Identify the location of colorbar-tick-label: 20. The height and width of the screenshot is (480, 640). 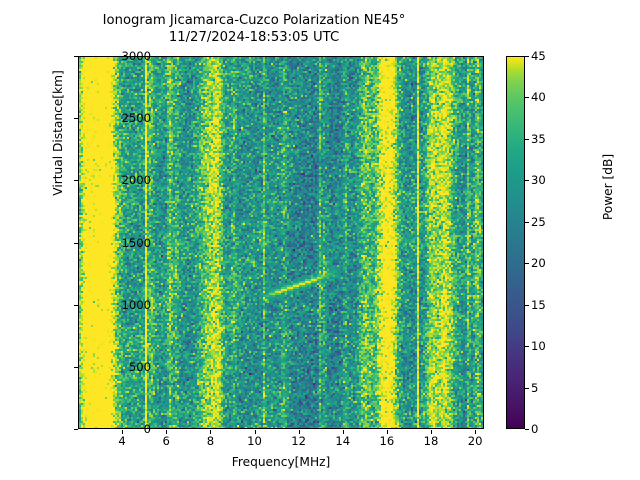
(538, 263).